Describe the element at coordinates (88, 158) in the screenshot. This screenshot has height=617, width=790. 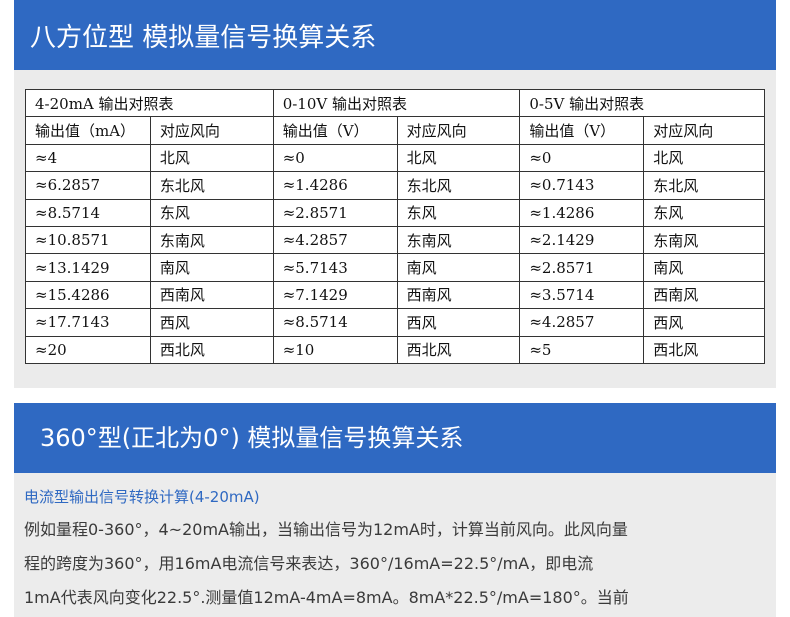
I see `table-cell: ≈4` at that location.